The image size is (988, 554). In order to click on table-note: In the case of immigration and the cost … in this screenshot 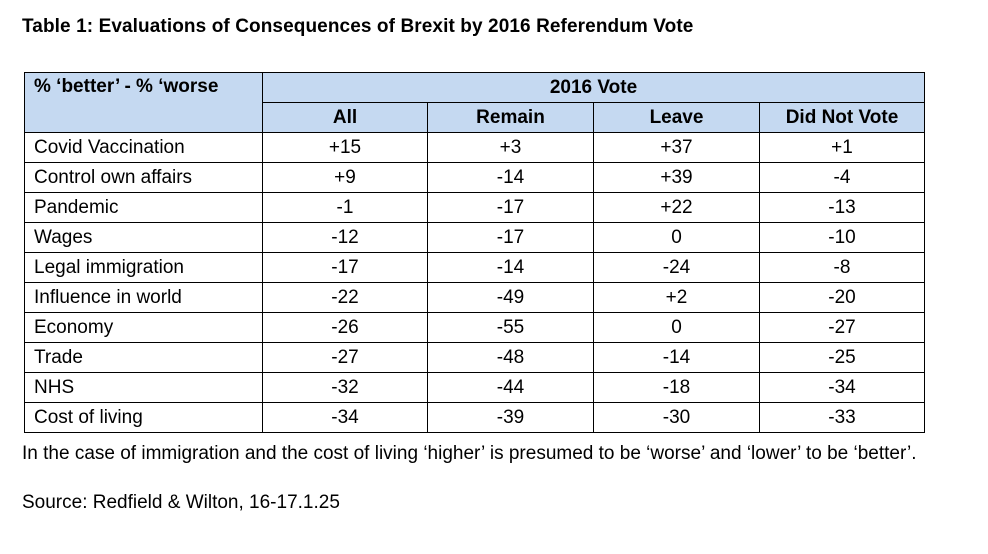, I will do `click(469, 453)`.